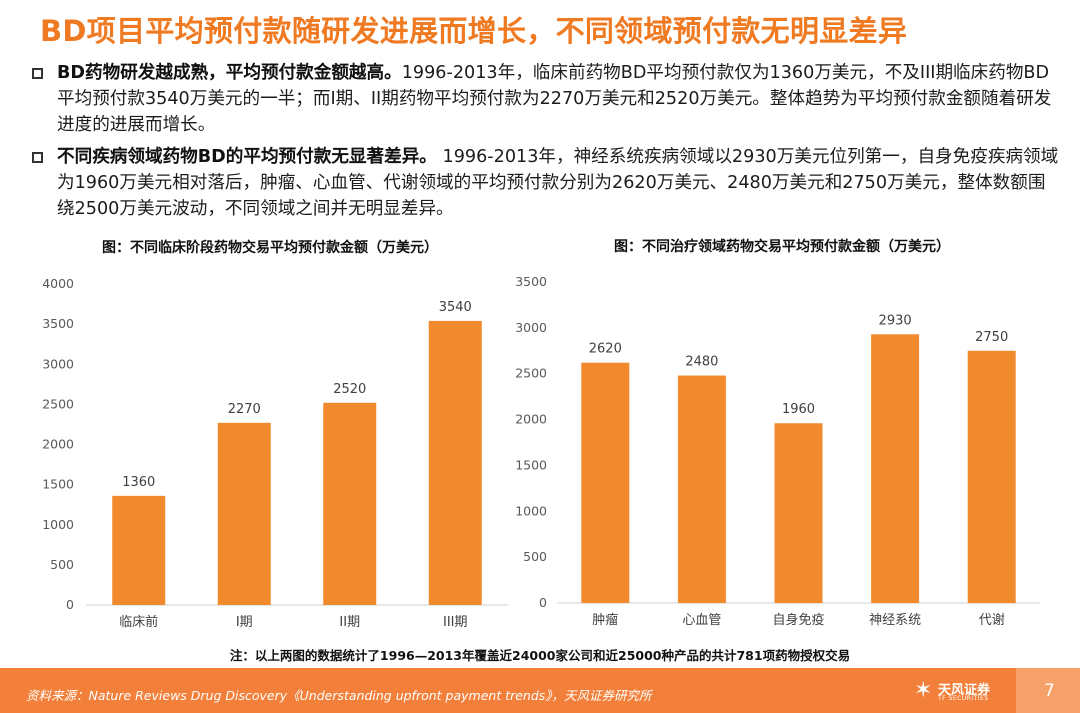 This screenshot has height=713, width=1080. I want to click on data-label: 2270, so click(244, 409).